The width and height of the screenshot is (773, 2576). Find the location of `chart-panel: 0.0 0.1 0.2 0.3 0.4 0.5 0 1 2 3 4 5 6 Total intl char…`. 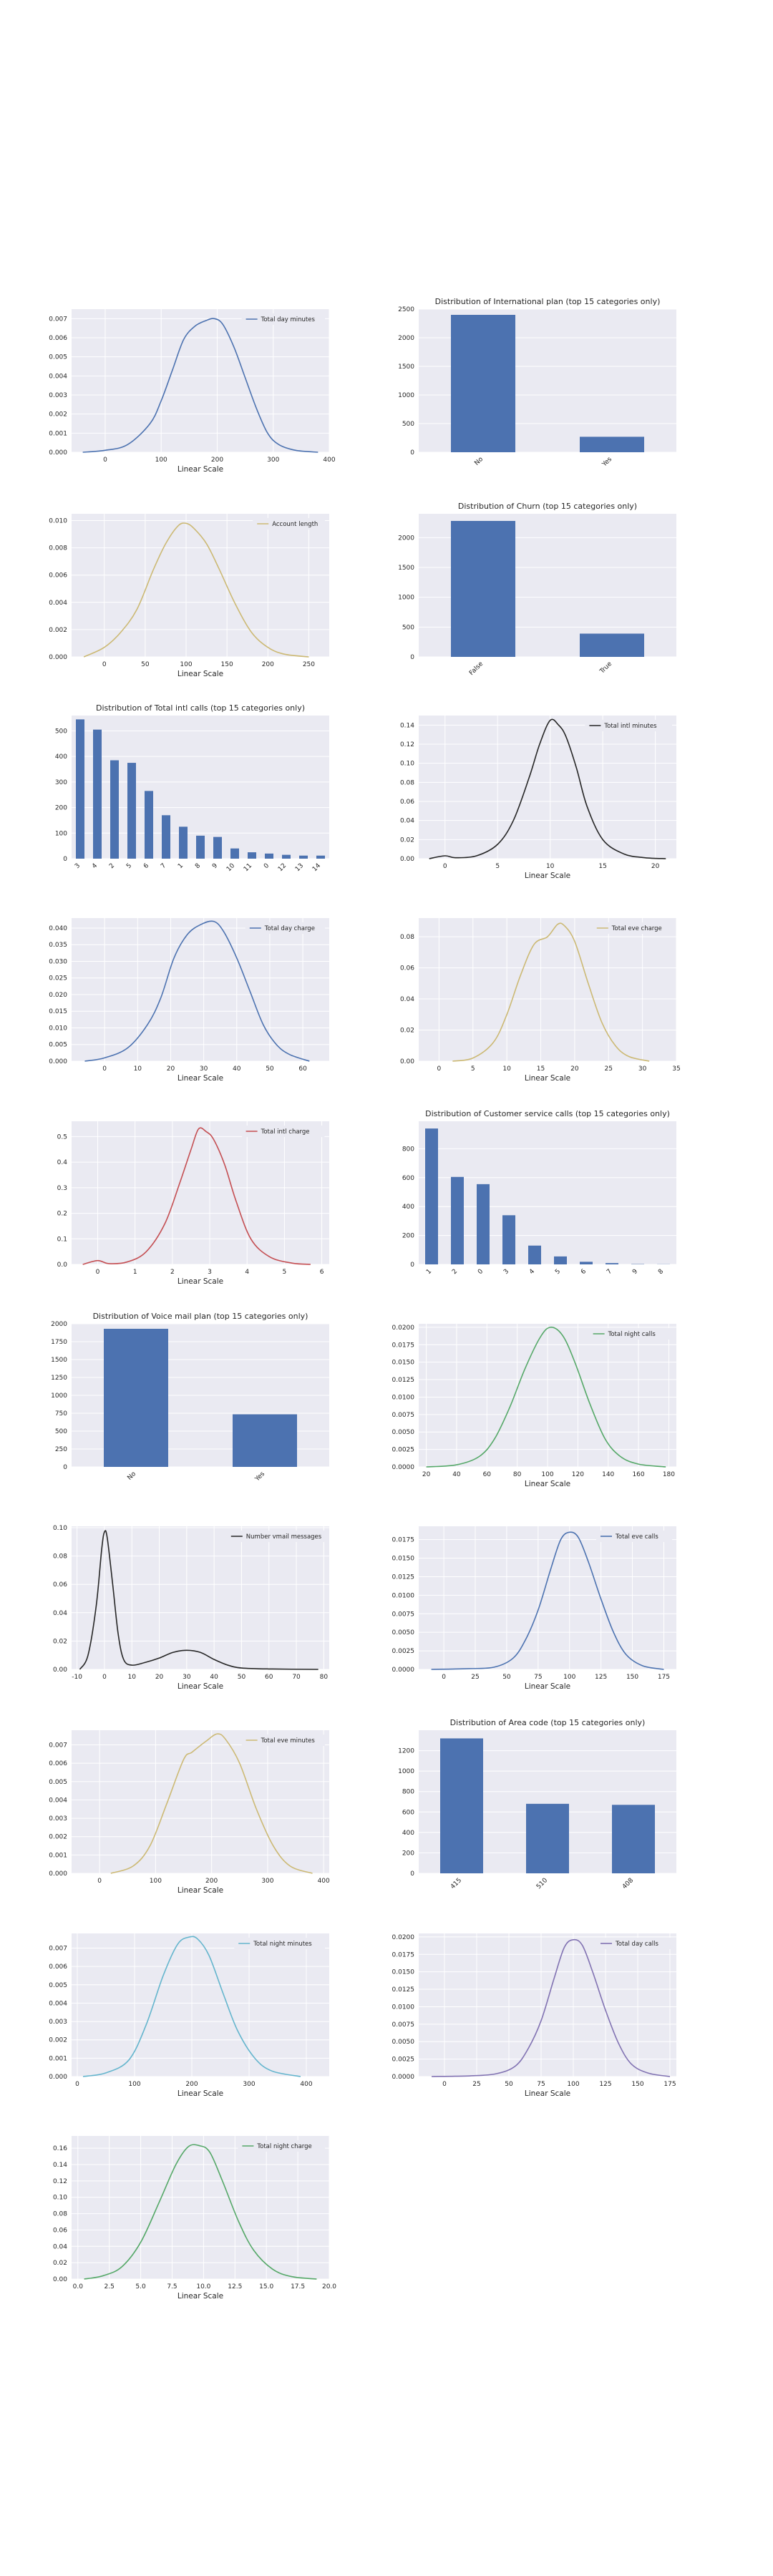

chart-panel: 0.0 0.1 0.2 0.3 0.4 0.5 0 1 2 3 4 5 6 Total intl char… is located at coordinates (182, 1201).